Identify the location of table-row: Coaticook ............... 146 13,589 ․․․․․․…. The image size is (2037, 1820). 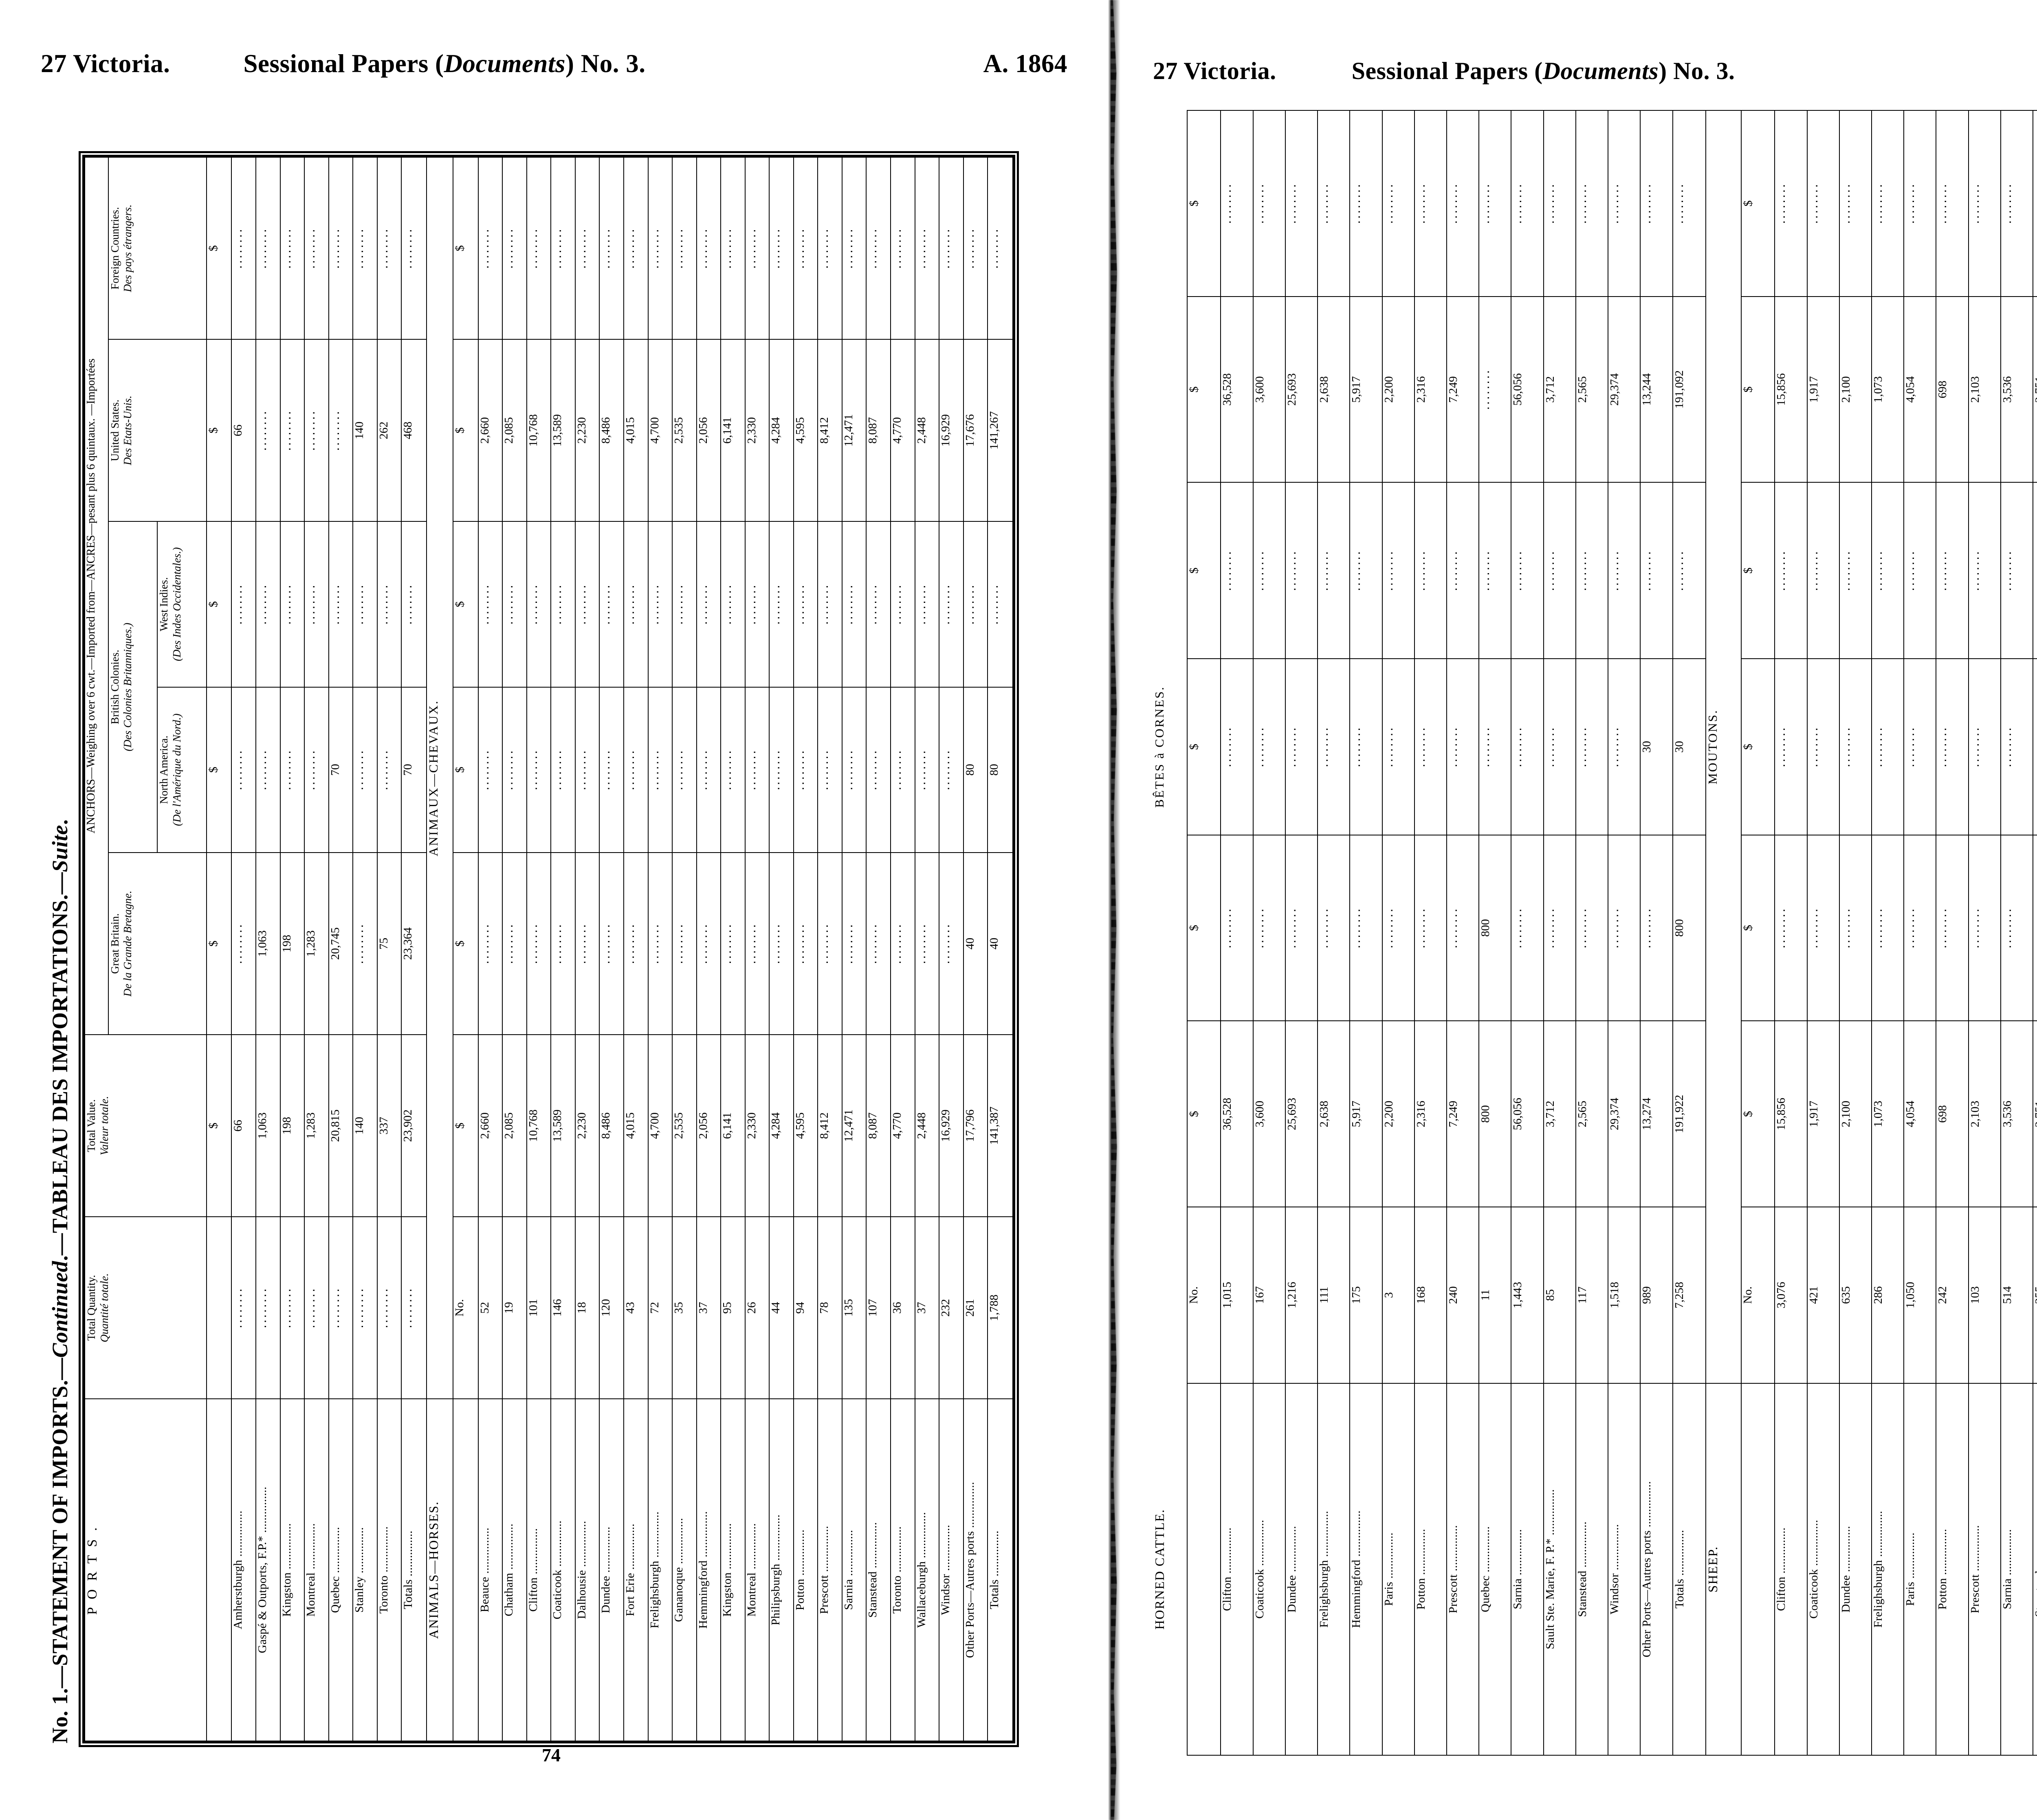
(563, 949).